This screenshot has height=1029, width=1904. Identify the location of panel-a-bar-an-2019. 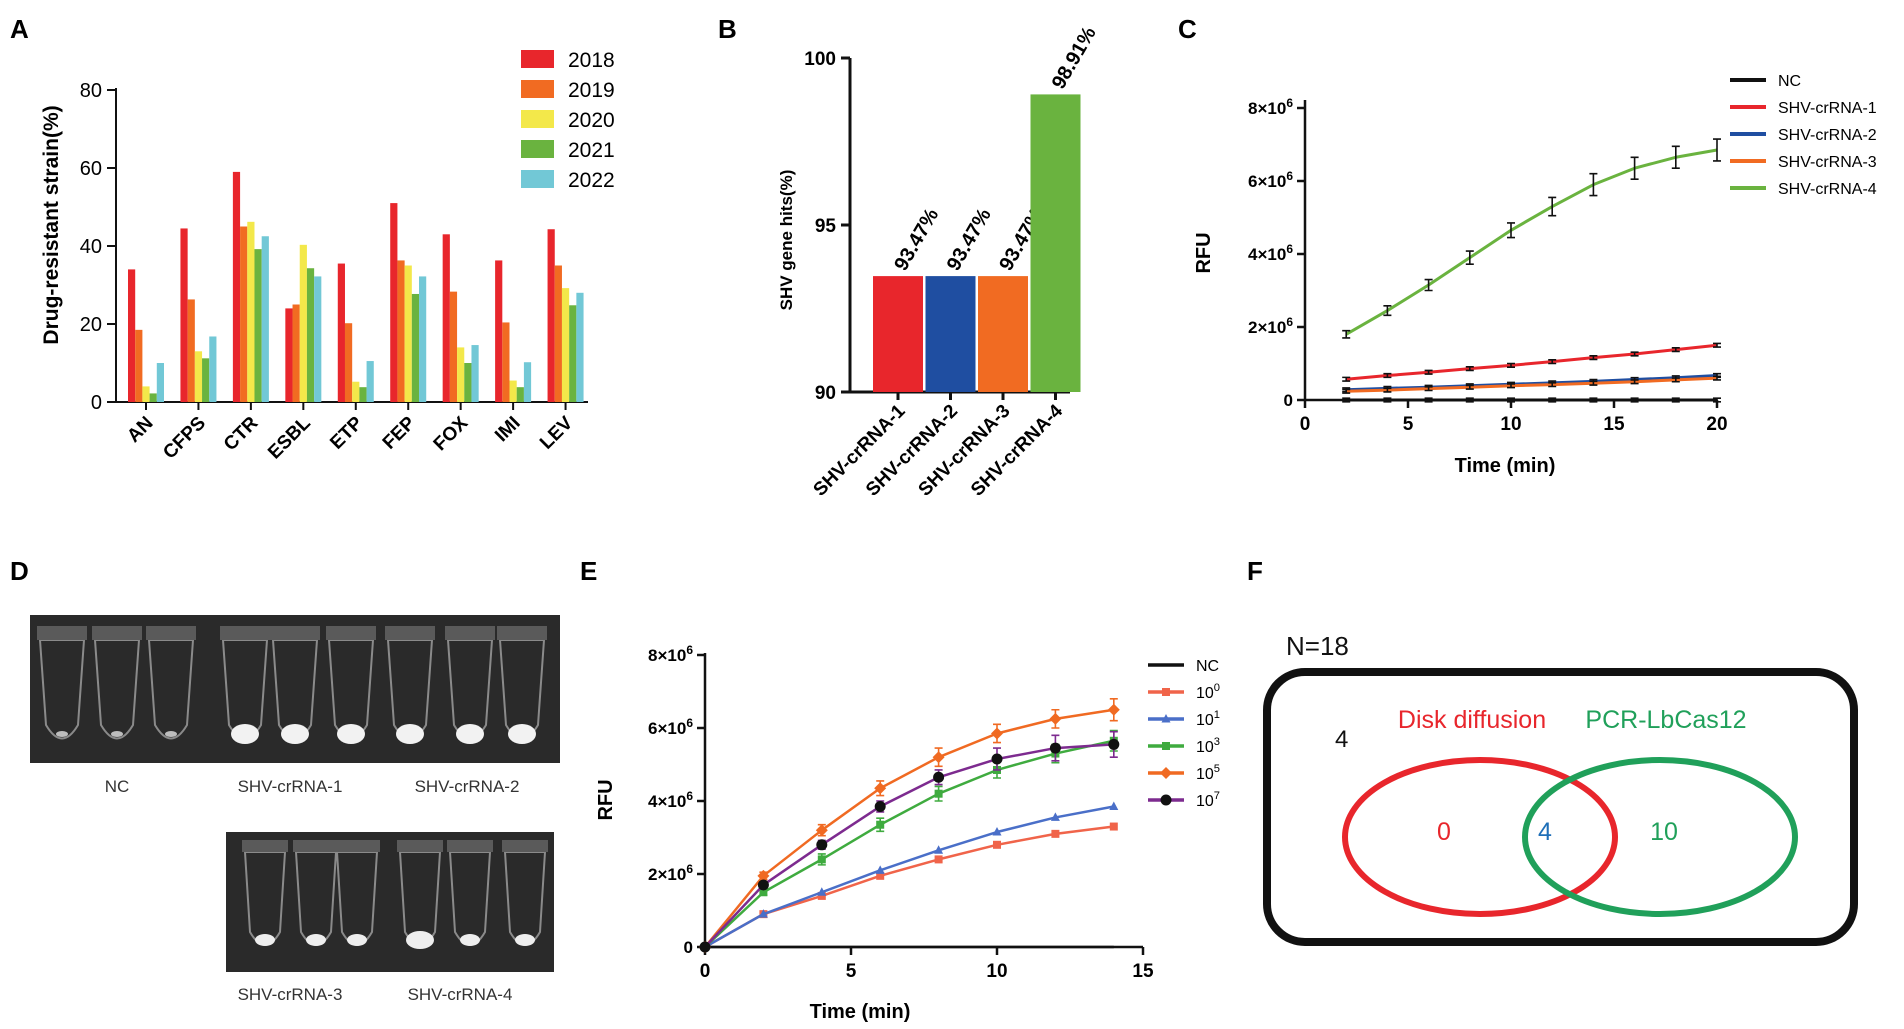
(139, 365).